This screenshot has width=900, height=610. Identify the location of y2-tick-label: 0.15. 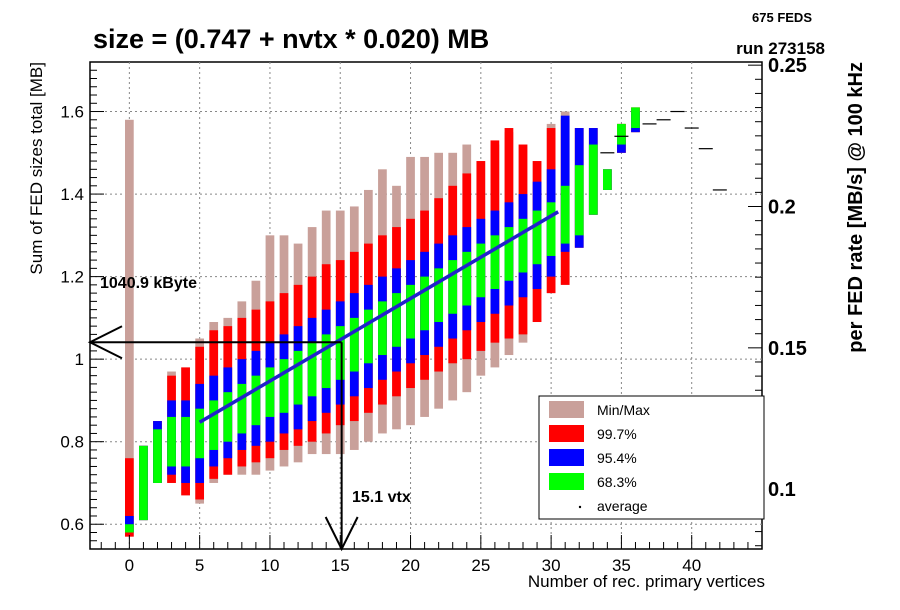
(787, 349).